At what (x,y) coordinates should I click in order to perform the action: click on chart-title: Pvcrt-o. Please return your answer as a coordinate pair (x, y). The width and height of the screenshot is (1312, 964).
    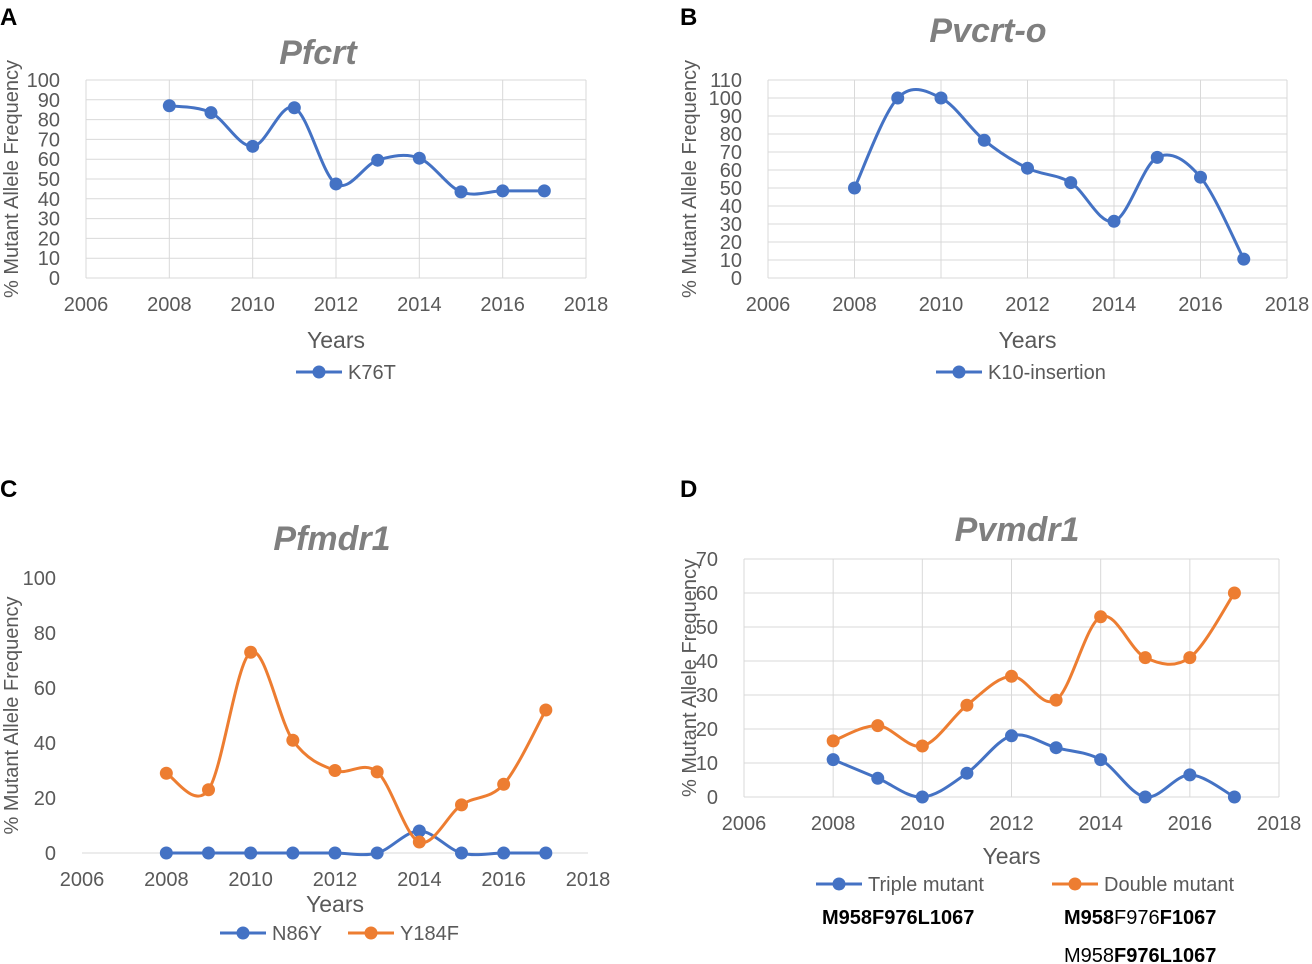
    Looking at the image, I should click on (987, 31).